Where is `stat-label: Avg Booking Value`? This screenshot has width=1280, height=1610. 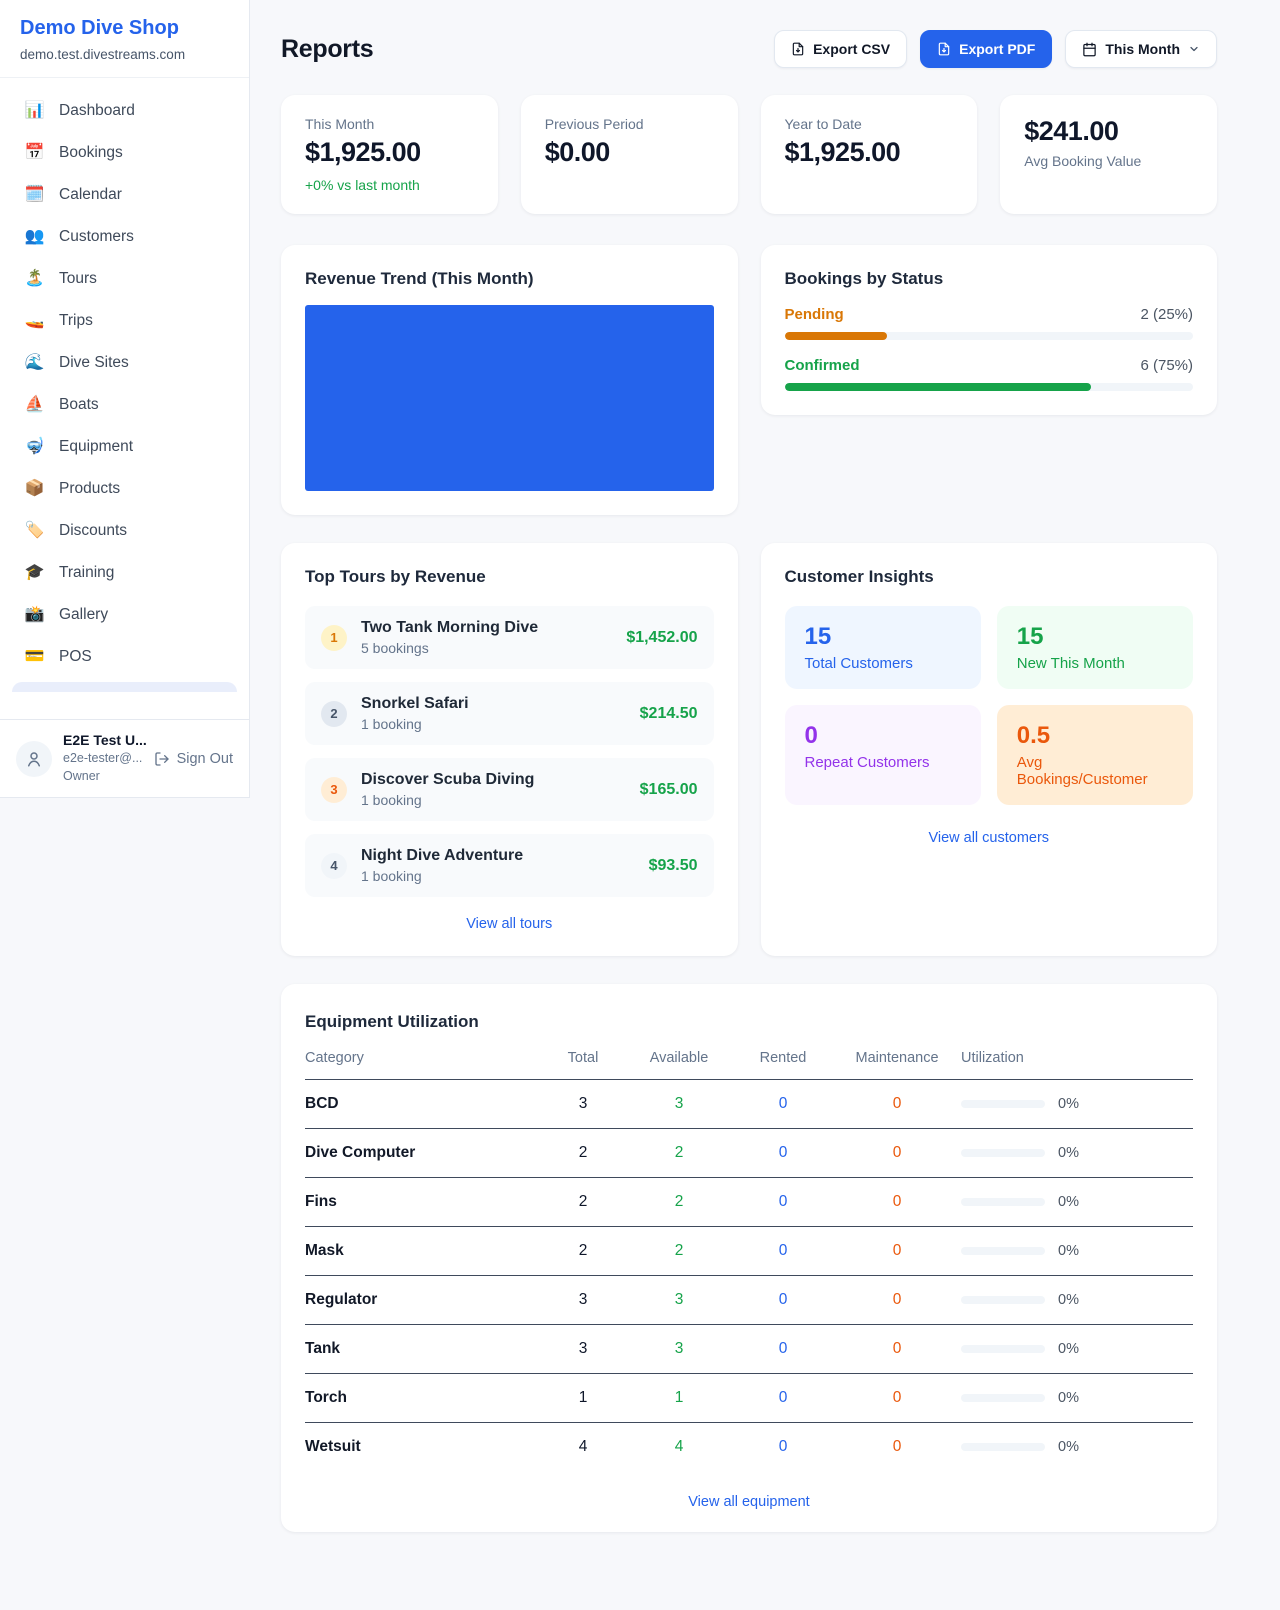
stat-label: Avg Booking Value is located at coordinates (1083, 161).